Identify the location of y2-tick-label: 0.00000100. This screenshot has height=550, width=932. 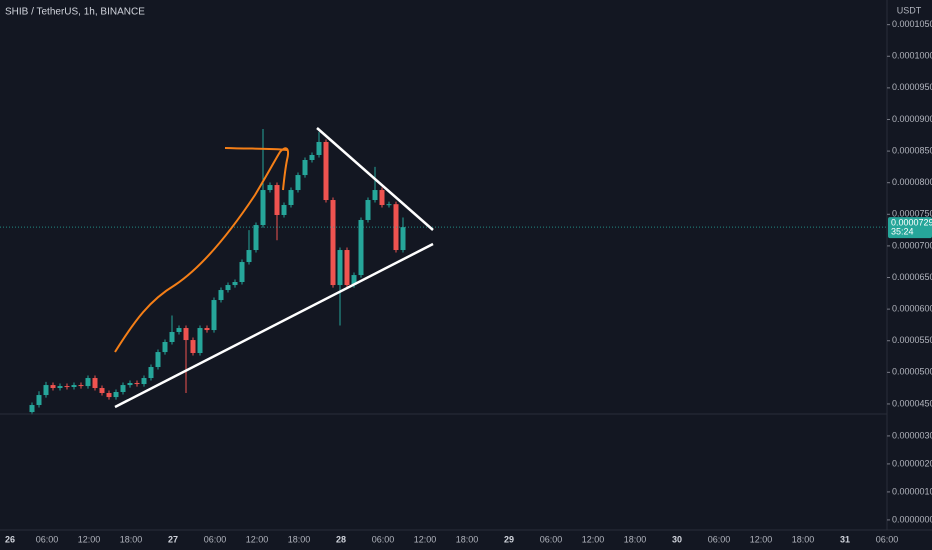
(912, 491).